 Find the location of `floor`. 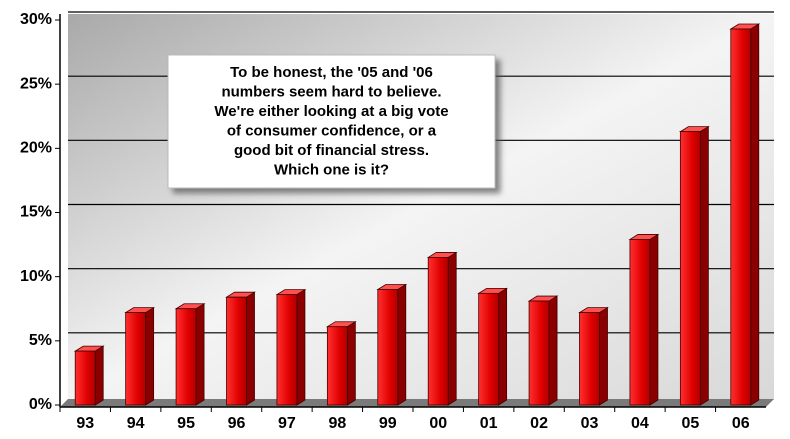

floor is located at coordinates (417, 403).